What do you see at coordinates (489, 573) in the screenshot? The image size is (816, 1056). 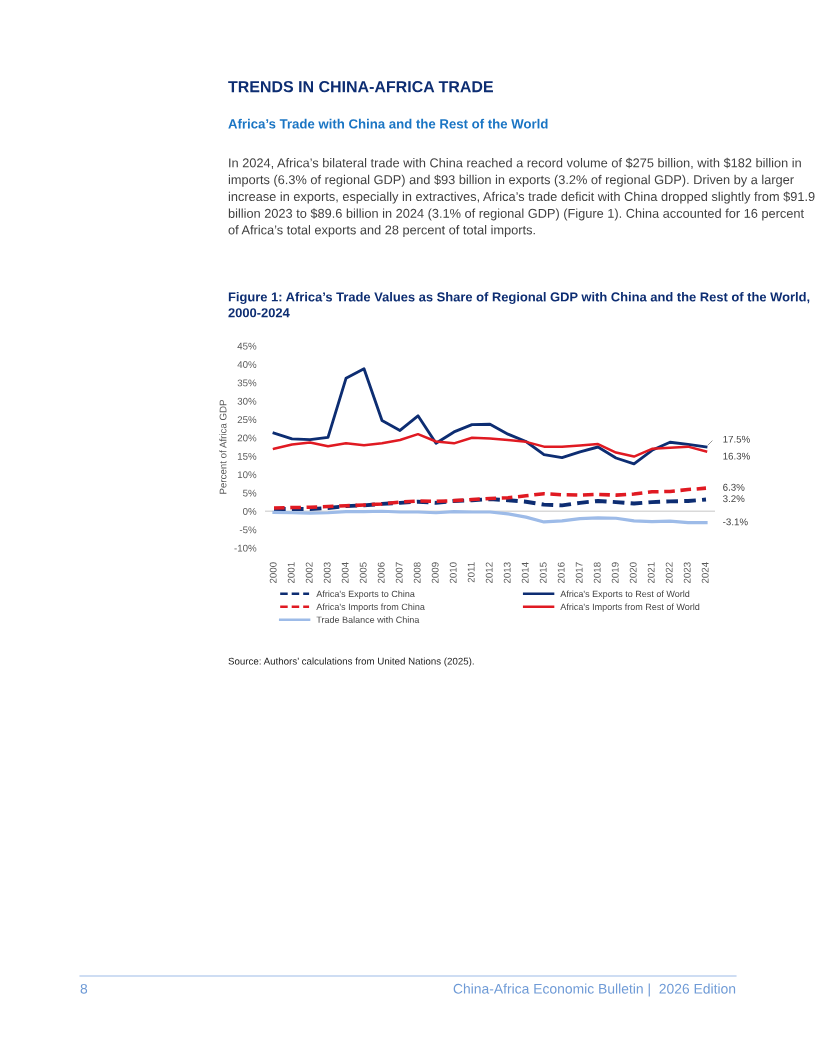 I see `x-tick-label: 2012` at bounding box center [489, 573].